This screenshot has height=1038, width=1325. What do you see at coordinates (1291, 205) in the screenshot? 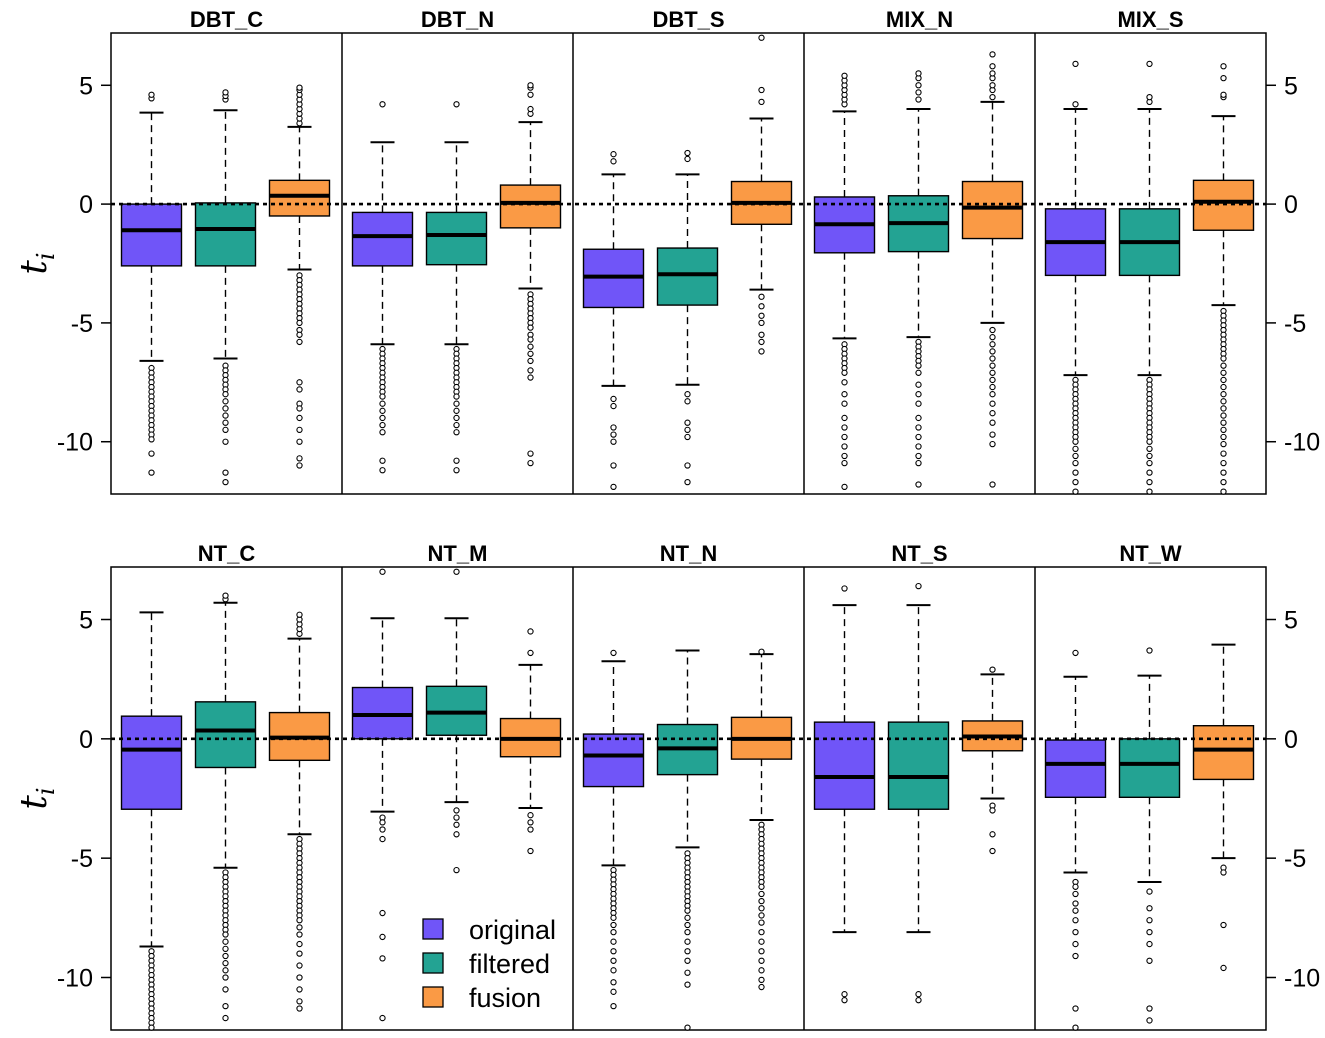
I see `y-tick-label-right: 0` at bounding box center [1291, 205].